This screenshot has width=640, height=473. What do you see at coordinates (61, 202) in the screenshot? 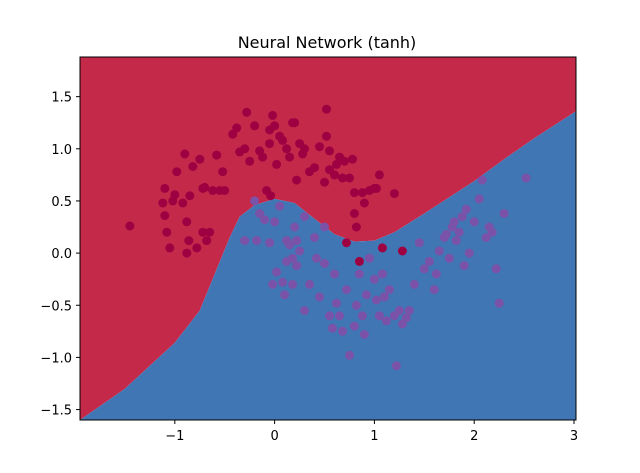
I see `y-tick-label: 0.5` at bounding box center [61, 202].